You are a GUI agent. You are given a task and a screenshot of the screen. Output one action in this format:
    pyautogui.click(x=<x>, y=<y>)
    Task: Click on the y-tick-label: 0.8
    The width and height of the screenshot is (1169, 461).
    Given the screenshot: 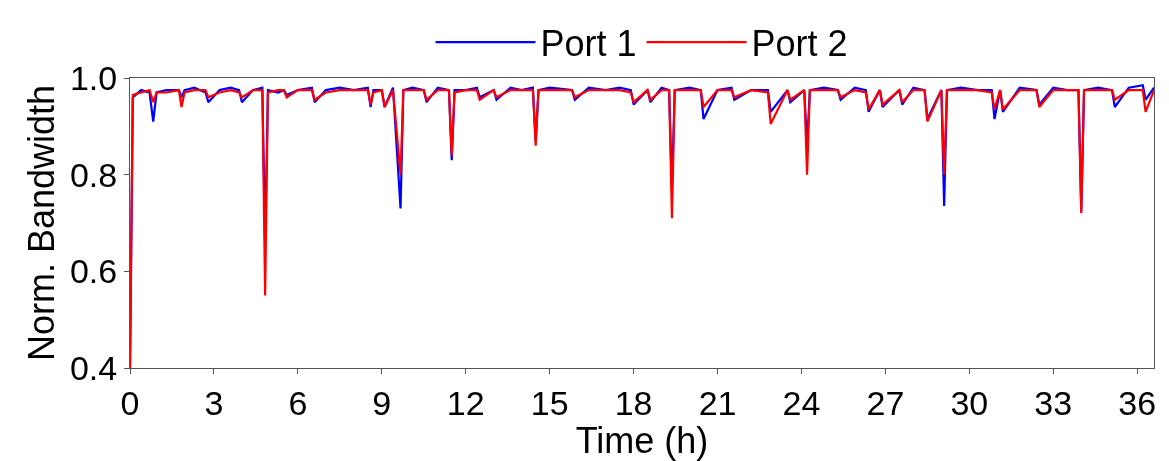 What is the action you would take?
    pyautogui.click(x=93, y=174)
    